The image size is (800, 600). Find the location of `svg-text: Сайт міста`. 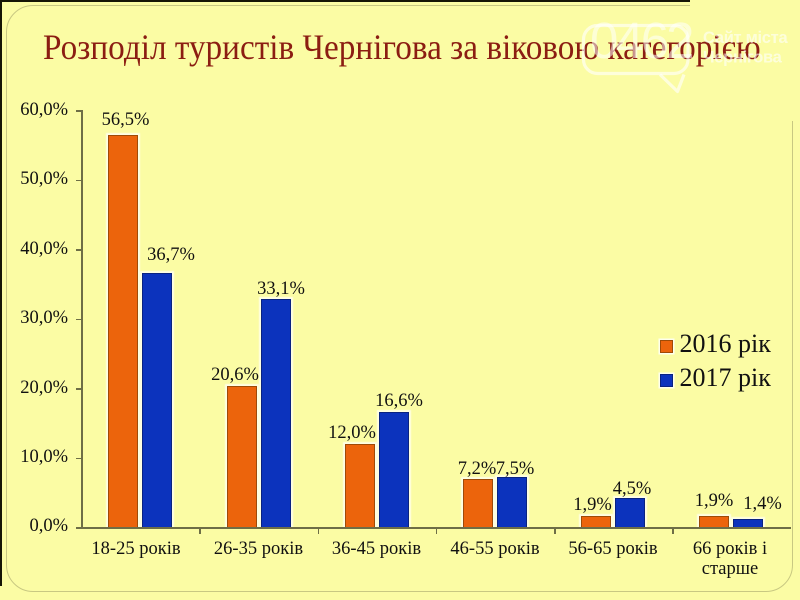

svg-text: Сайт міста is located at coordinates (745, 38).